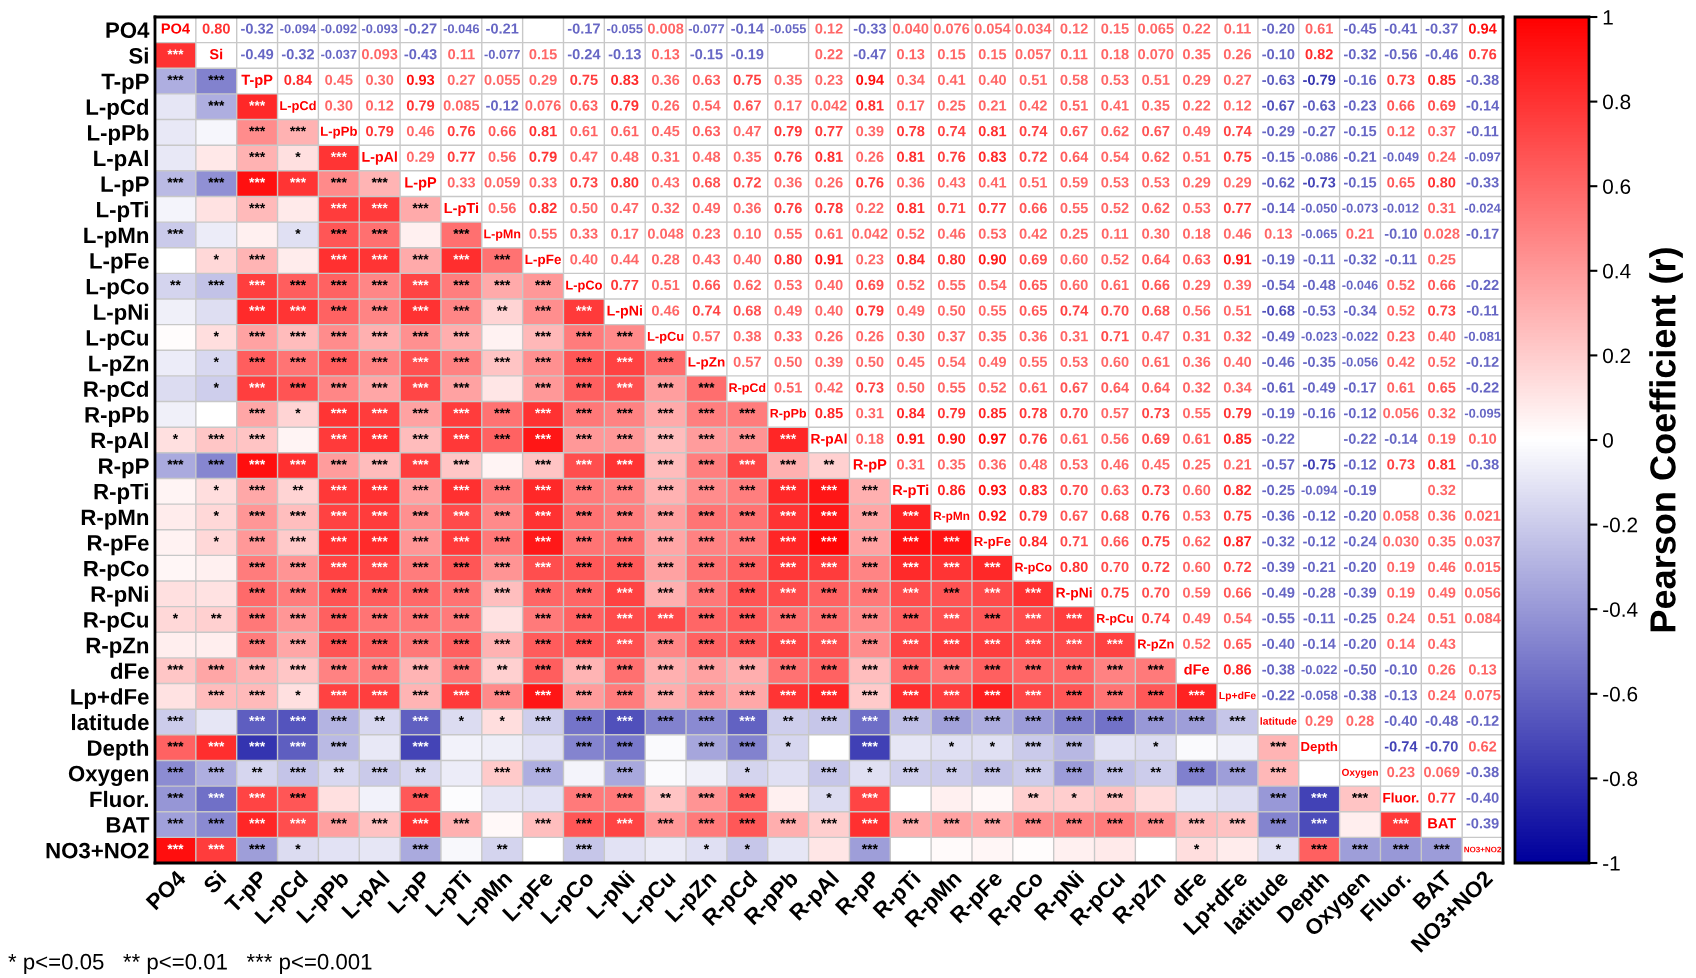 The image size is (1696, 978). I want to click on text: 0.61, so click(1401, 387).